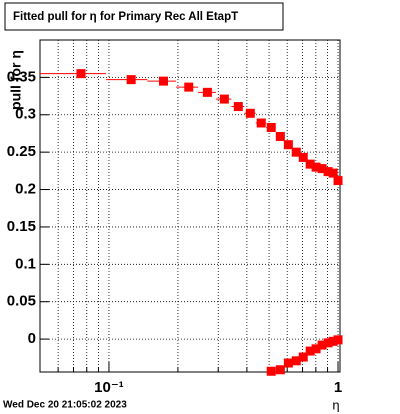 Image resolution: width=400 pixels, height=414 pixels. Describe the element at coordinates (65, 405) in the screenshot. I see `footer: Wed Dec 20 21:05:02 2023` at that location.